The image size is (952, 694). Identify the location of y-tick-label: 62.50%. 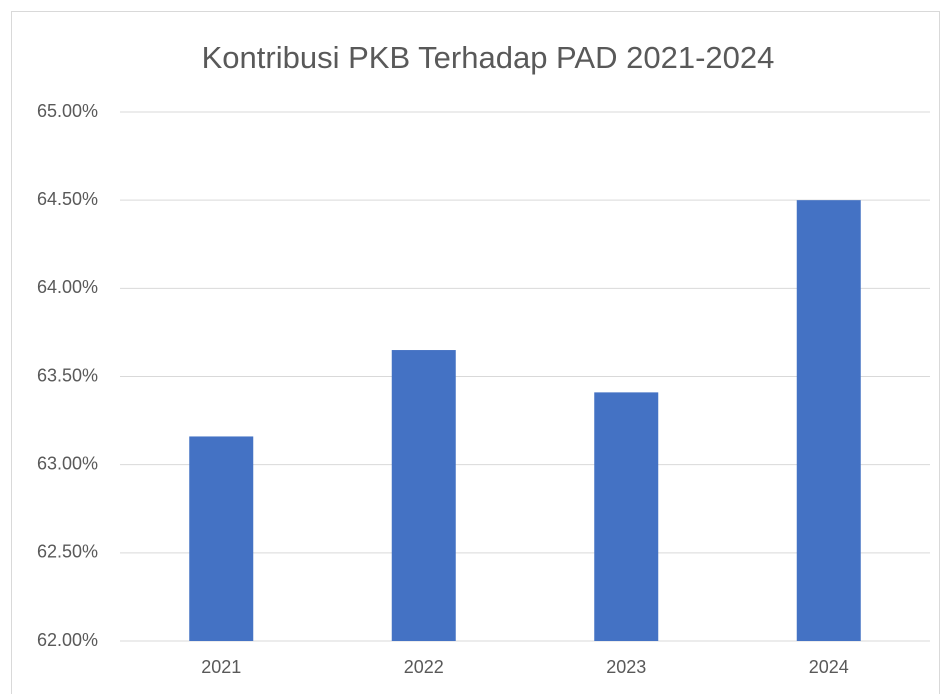
(67, 552).